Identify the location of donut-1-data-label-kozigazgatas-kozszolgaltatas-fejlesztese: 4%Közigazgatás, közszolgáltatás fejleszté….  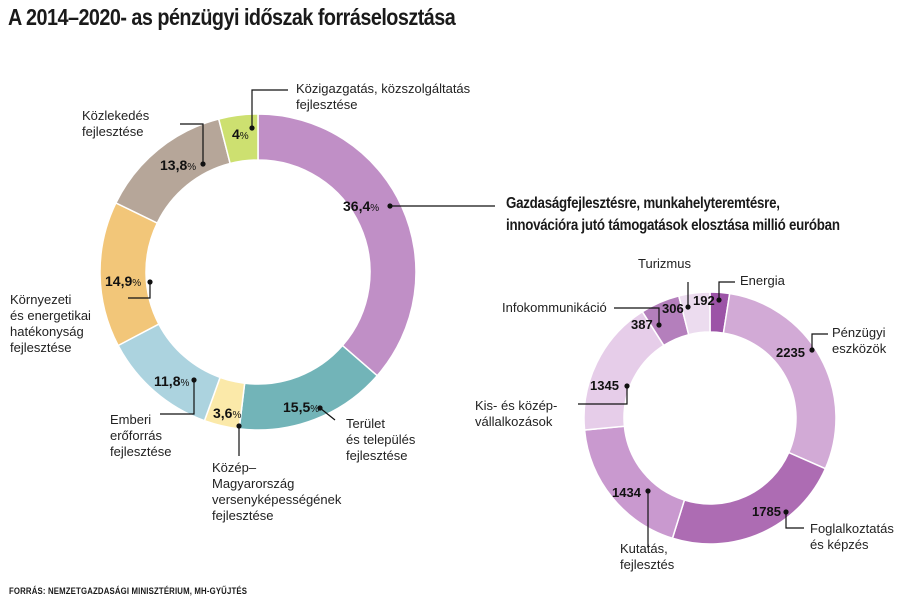
(351, 111).